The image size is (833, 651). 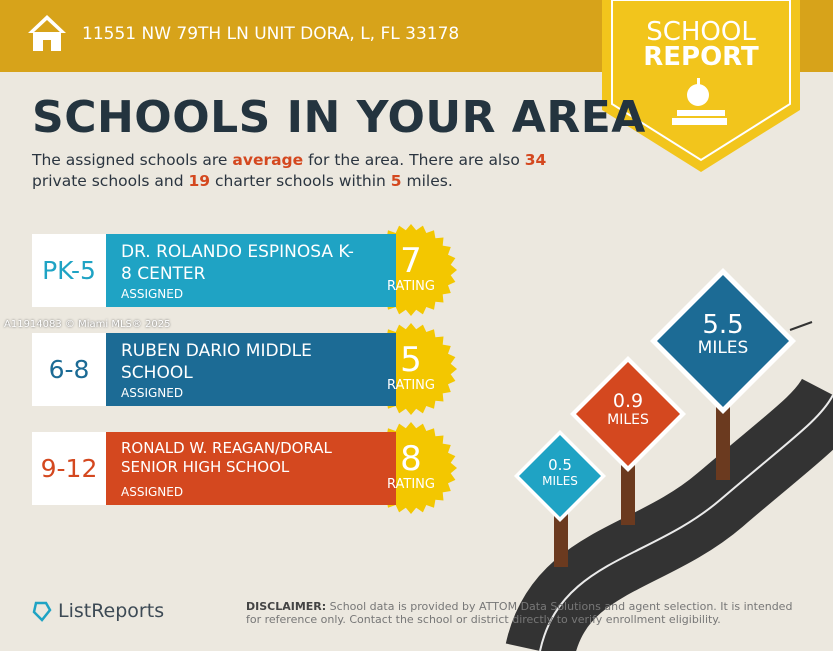 I want to click on disclaimer-label: DISCLAIMER:, so click(x=286, y=606).